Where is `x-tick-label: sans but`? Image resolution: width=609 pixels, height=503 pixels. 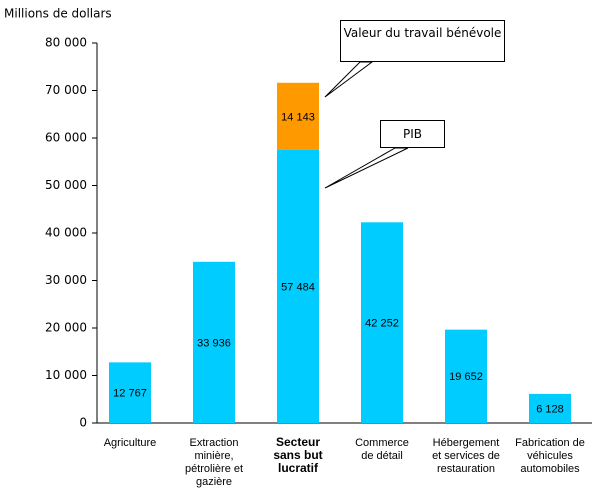
x-tick-label: sans but is located at coordinates (297, 455).